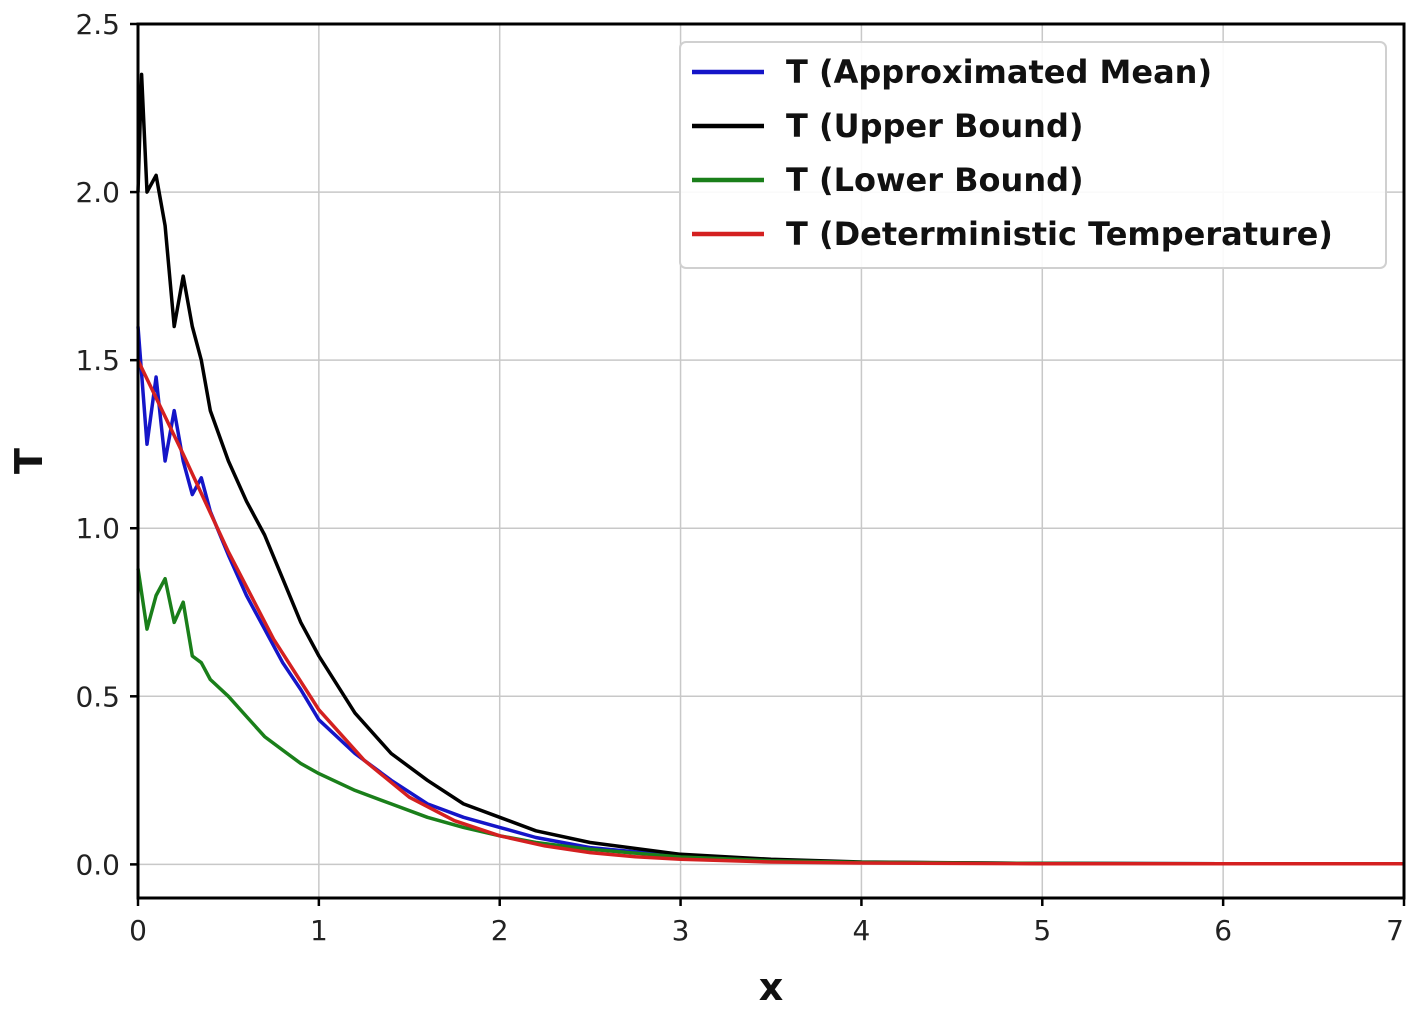 Image resolution: width=1416 pixels, height=1017 pixels. What do you see at coordinates (999, 72) in the screenshot?
I see `legend-label-1: T (Approximated Mean)` at bounding box center [999, 72].